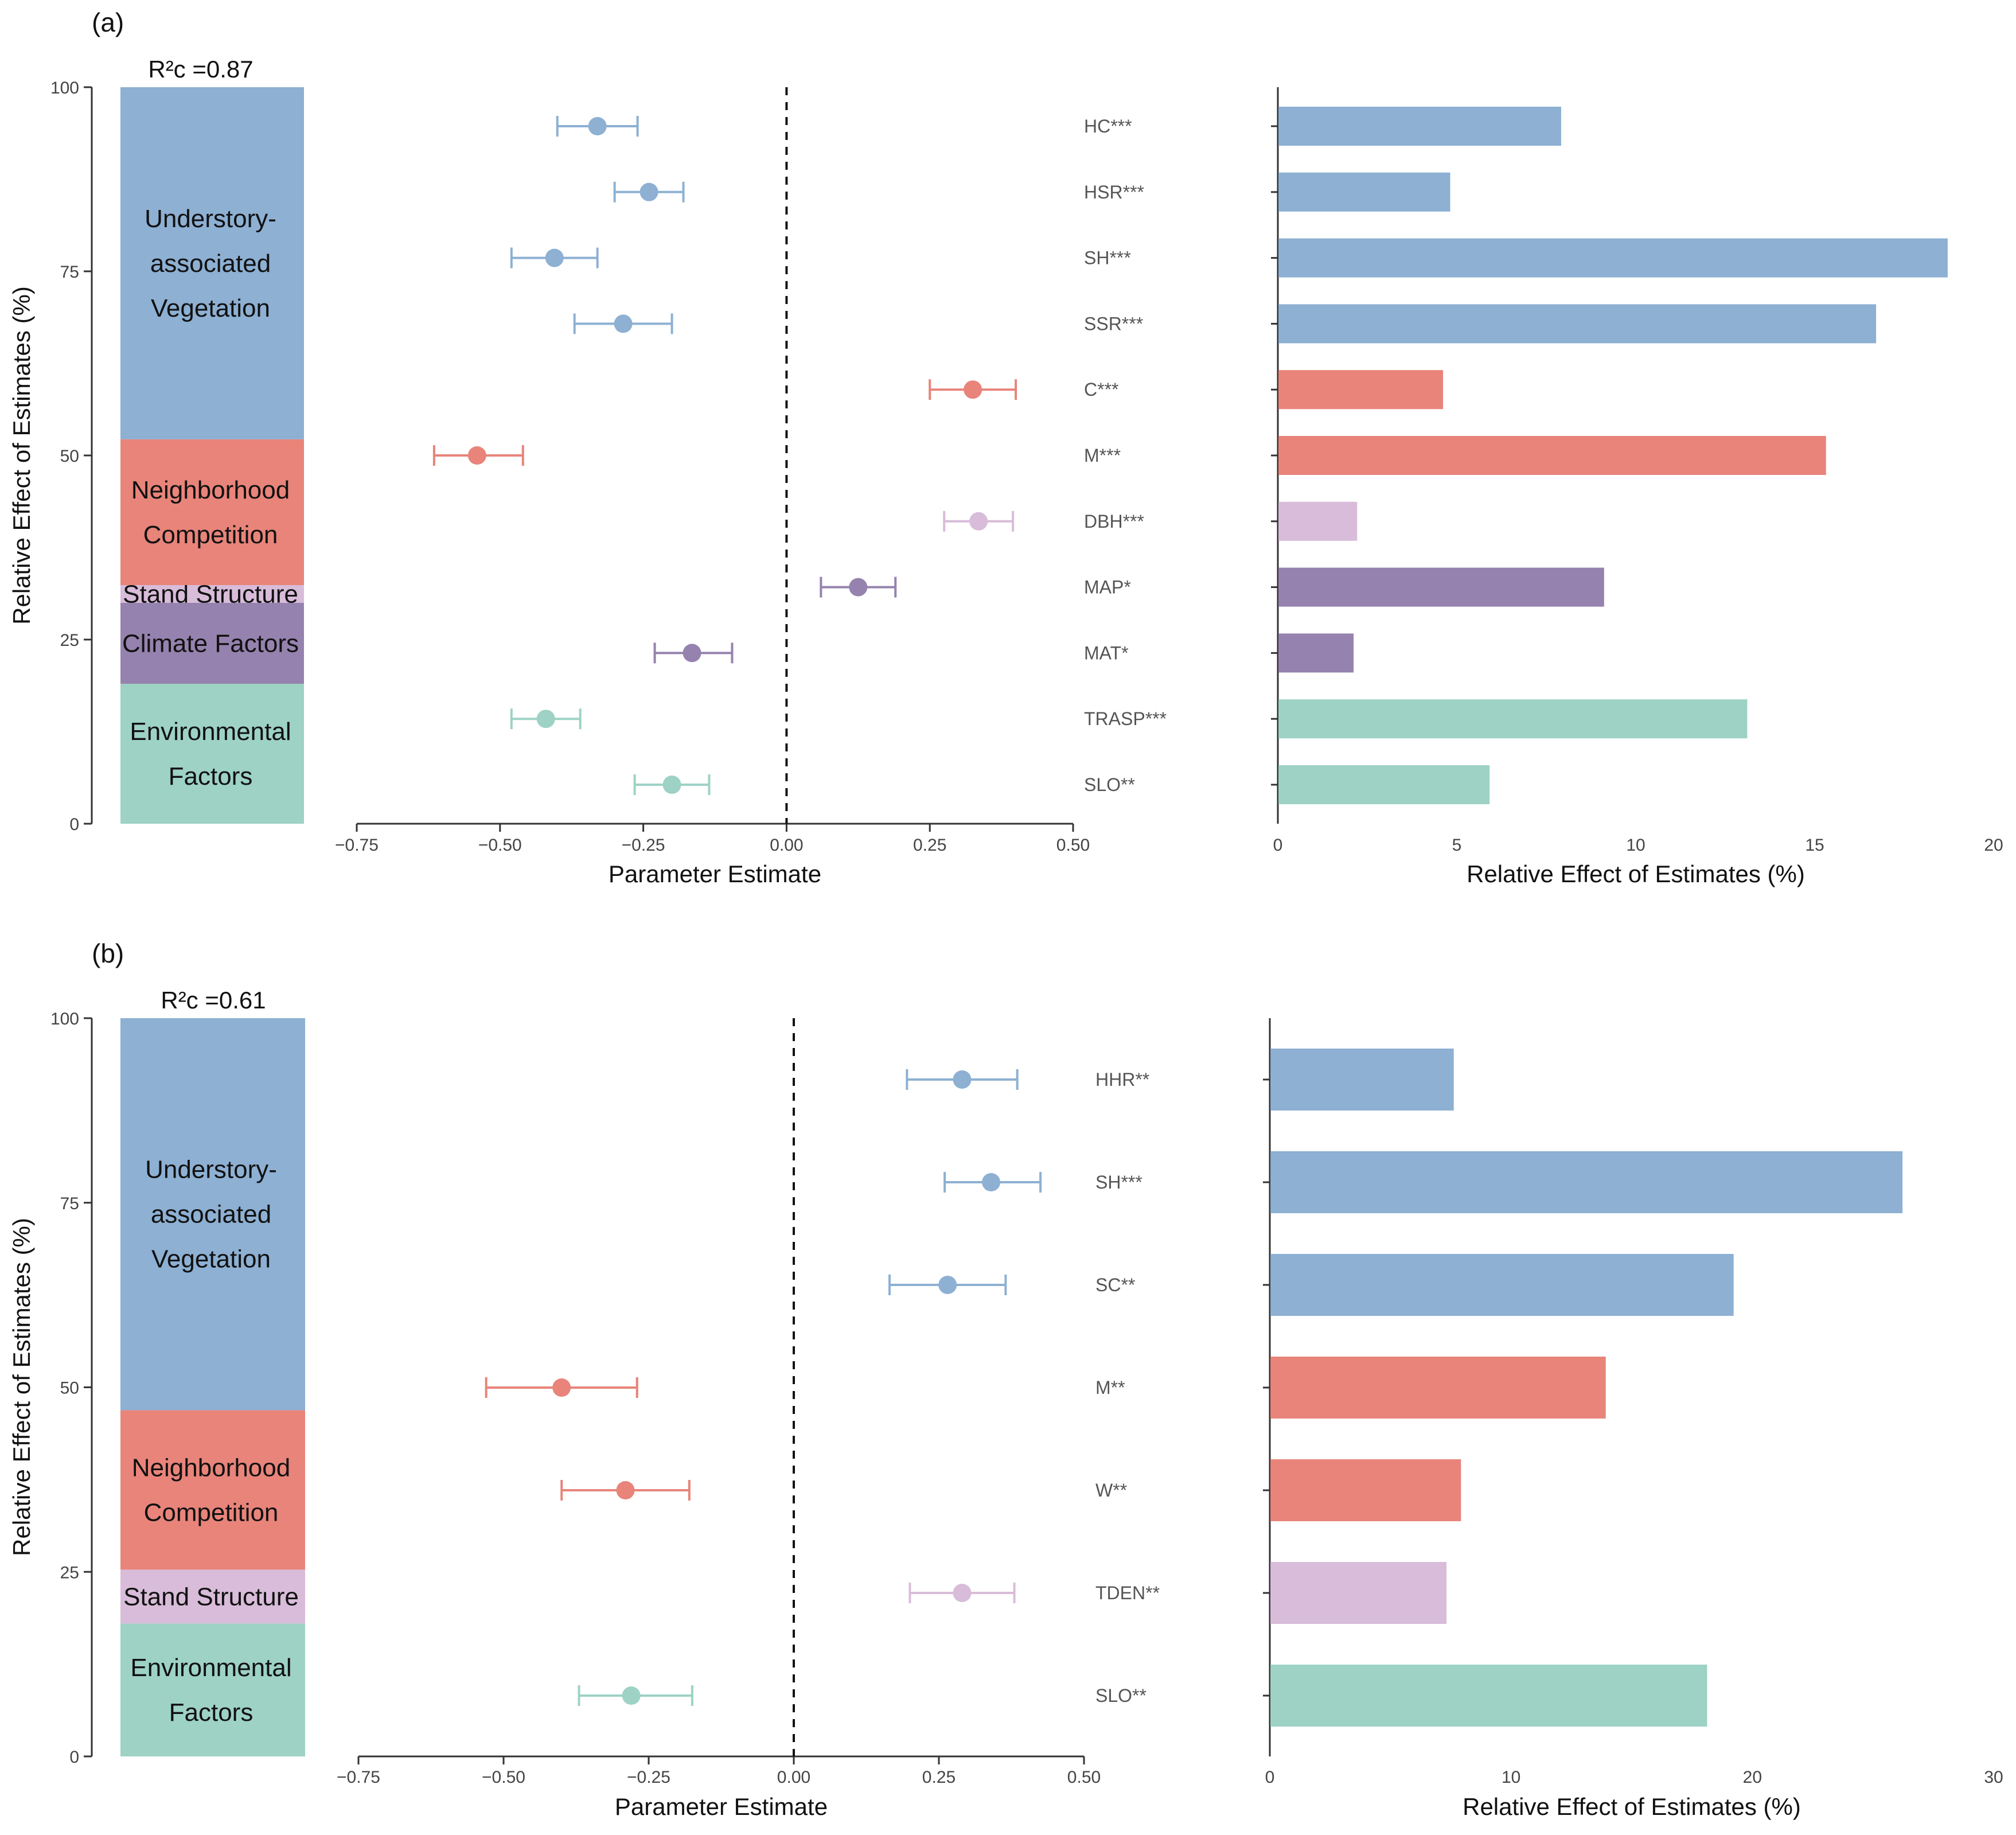 This screenshot has height=1835, width=2016. Describe the element at coordinates (108, 953) in the screenshot. I see `panel-label: (b)` at that location.